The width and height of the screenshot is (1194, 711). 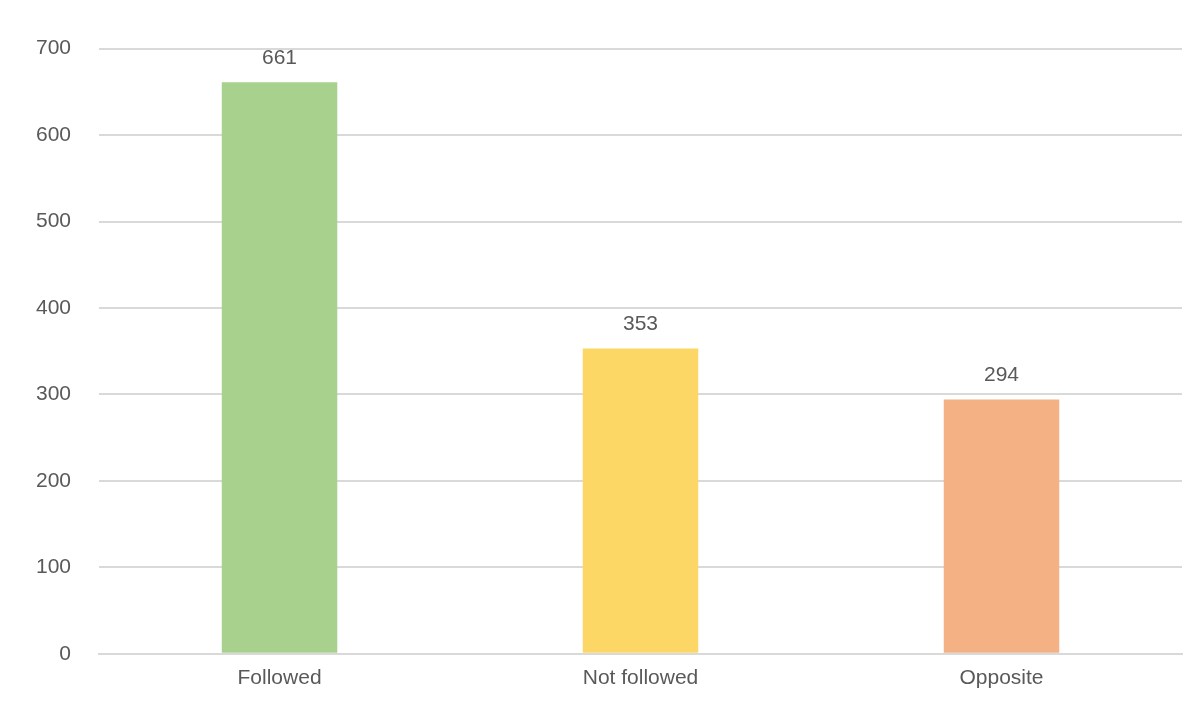 What do you see at coordinates (53, 47) in the screenshot?
I see `y-tick-label: 700` at bounding box center [53, 47].